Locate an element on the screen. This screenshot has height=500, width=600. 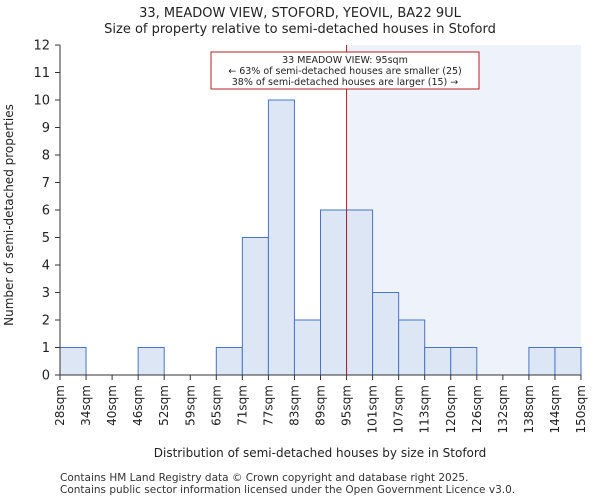
y-tick-label: 12 is located at coordinates (41, 46).